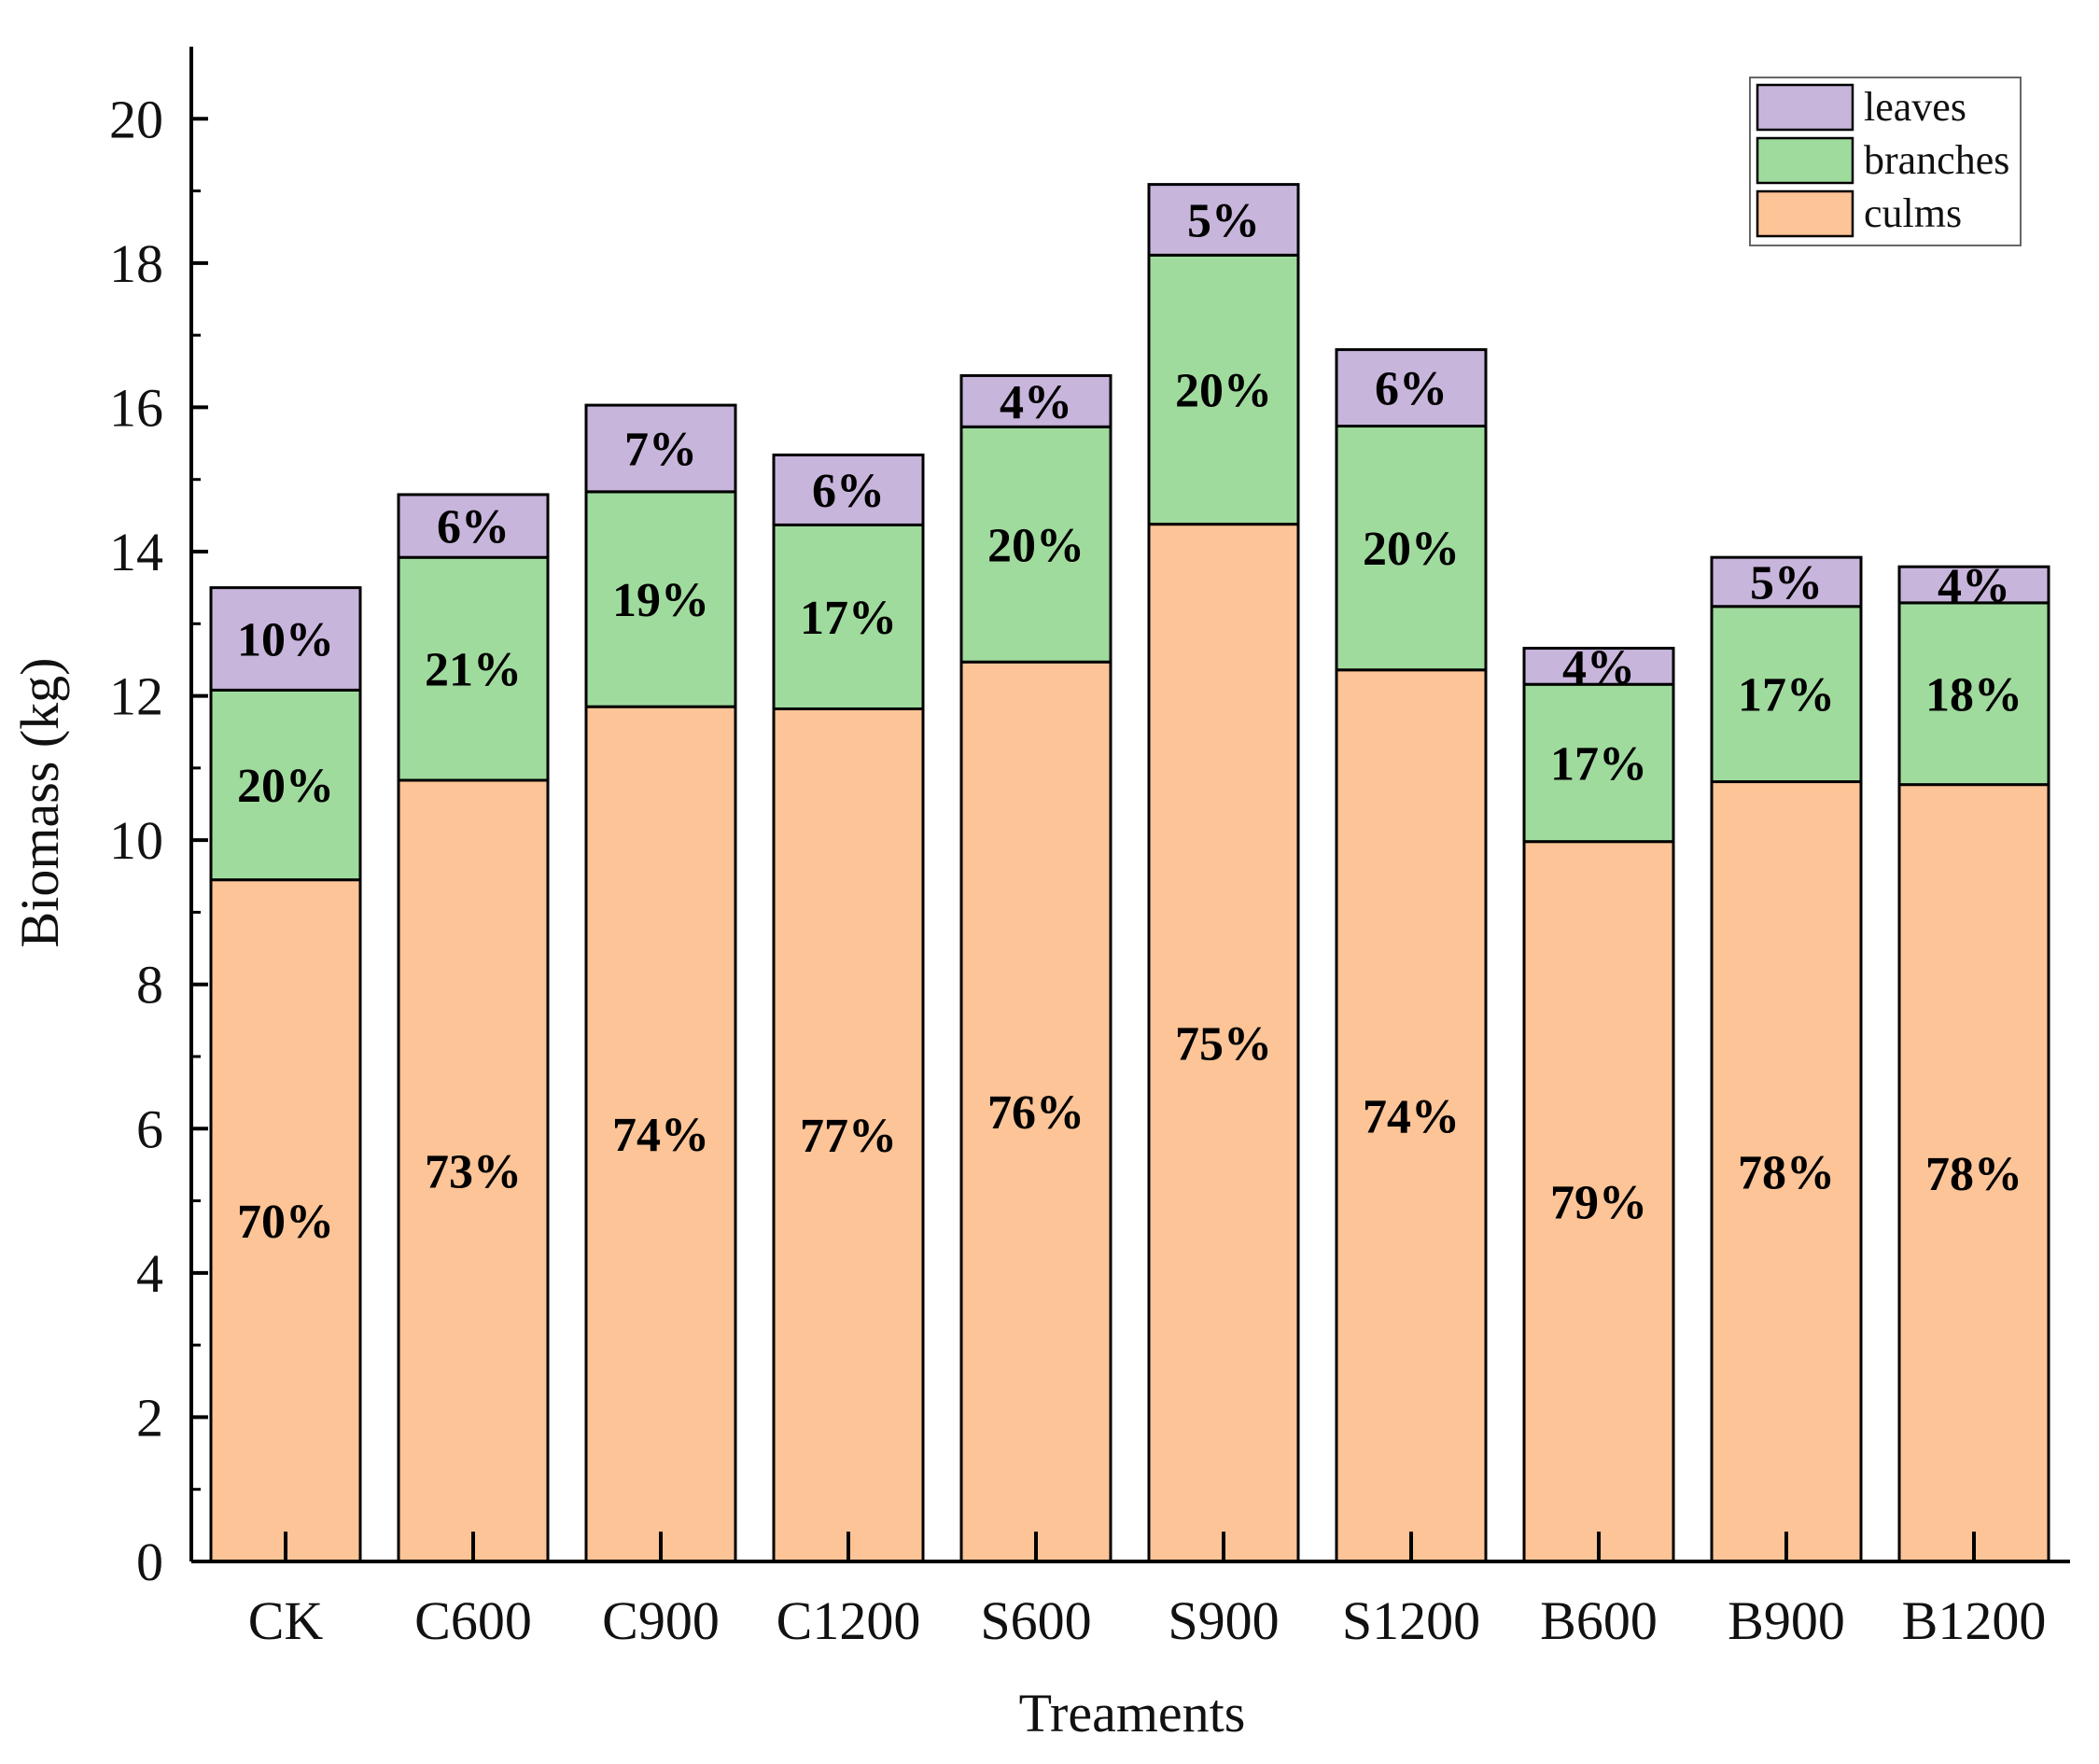 The image size is (2099, 1764). What do you see at coordinates (150, 1129) in the screenshot?
I see `y-tick-label: 6` at bounding box center [150, 1129].